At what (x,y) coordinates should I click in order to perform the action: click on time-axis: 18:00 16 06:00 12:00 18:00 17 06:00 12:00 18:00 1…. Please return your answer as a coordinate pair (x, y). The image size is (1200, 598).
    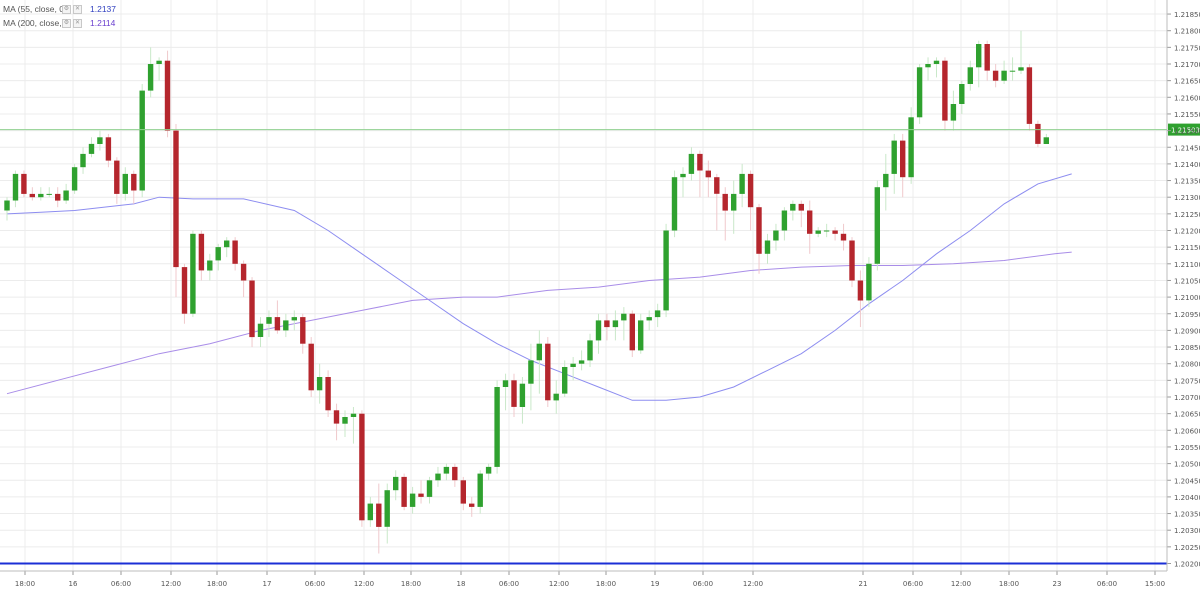
    Looking at the image, I should click on (583, 579).